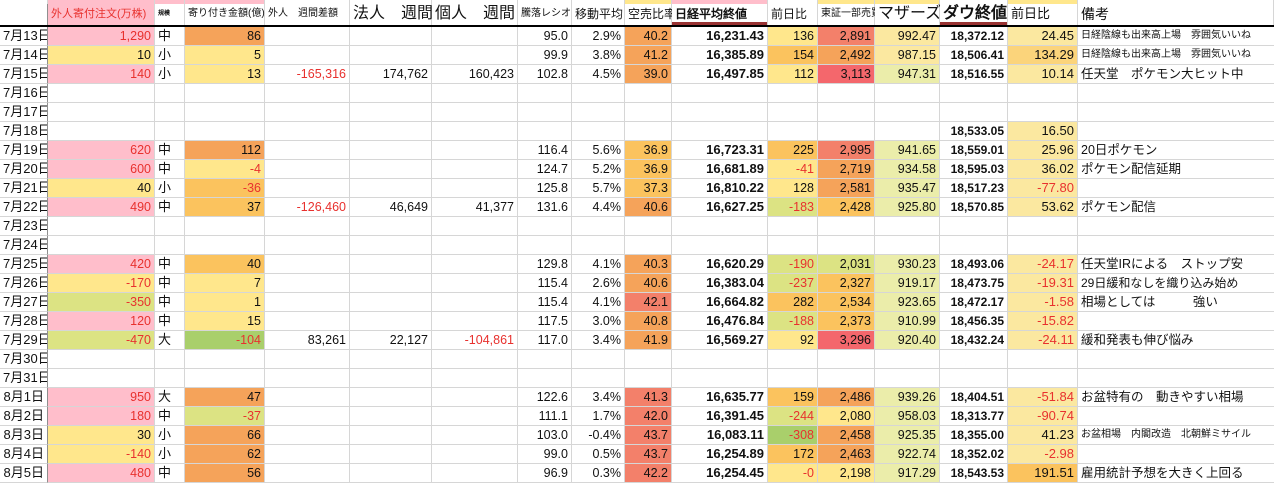 The width and height of the screenshot is (1274, 484). I want to click on cell-ma: 2.9%, so click(598, 36).